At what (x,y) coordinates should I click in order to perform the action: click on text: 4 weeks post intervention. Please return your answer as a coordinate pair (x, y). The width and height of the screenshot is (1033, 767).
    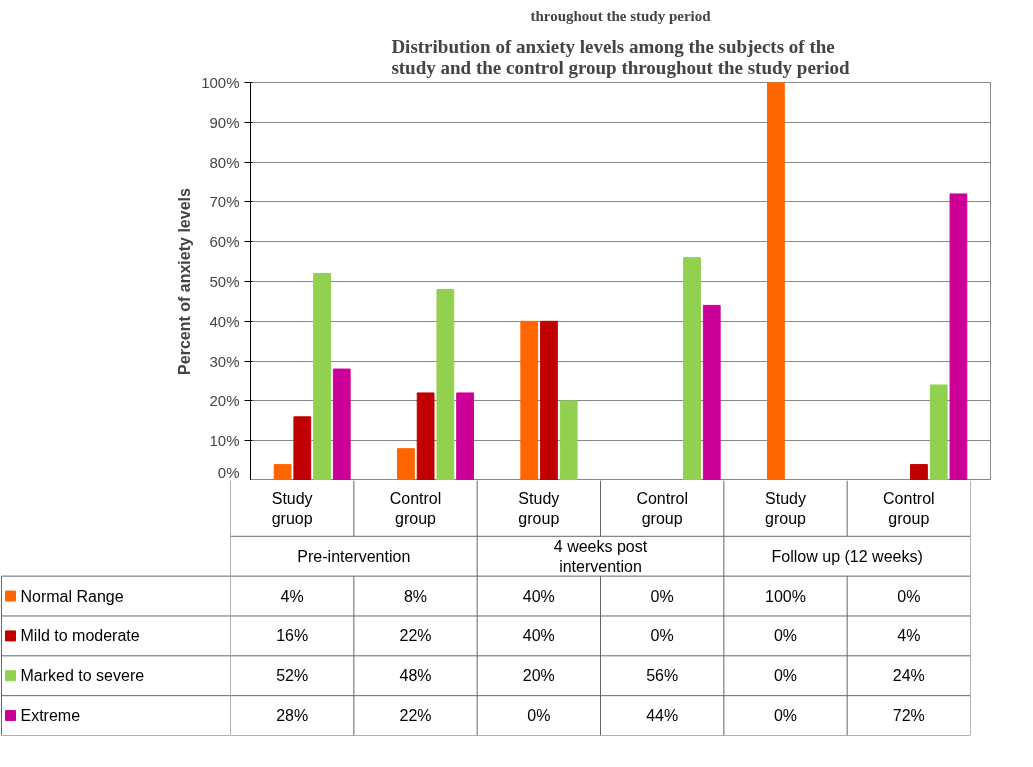
    Looking at the image, I should click on (600, 556).